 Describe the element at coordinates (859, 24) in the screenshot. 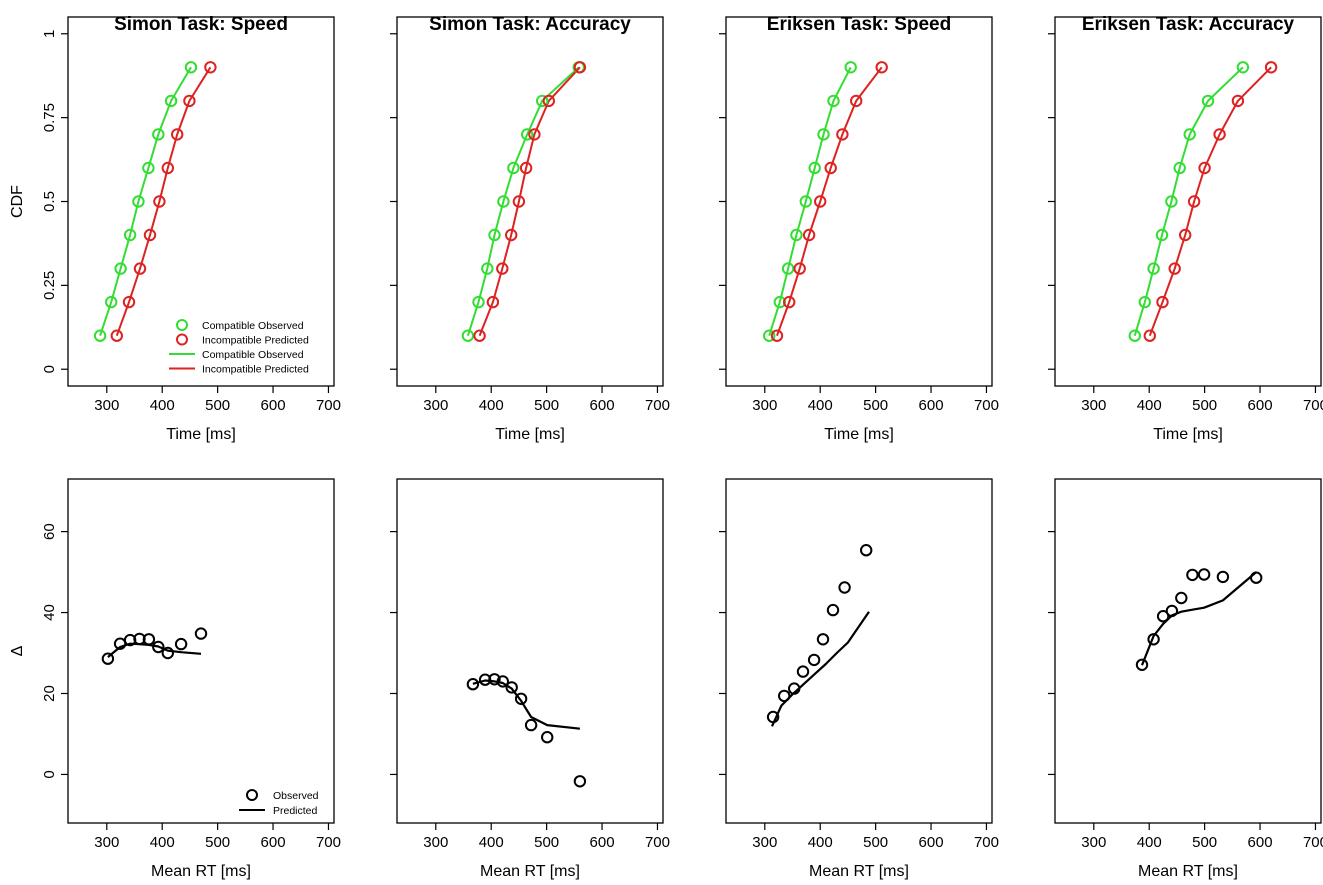

I see `panel-title: Eriksen Task: Speed` at that location.